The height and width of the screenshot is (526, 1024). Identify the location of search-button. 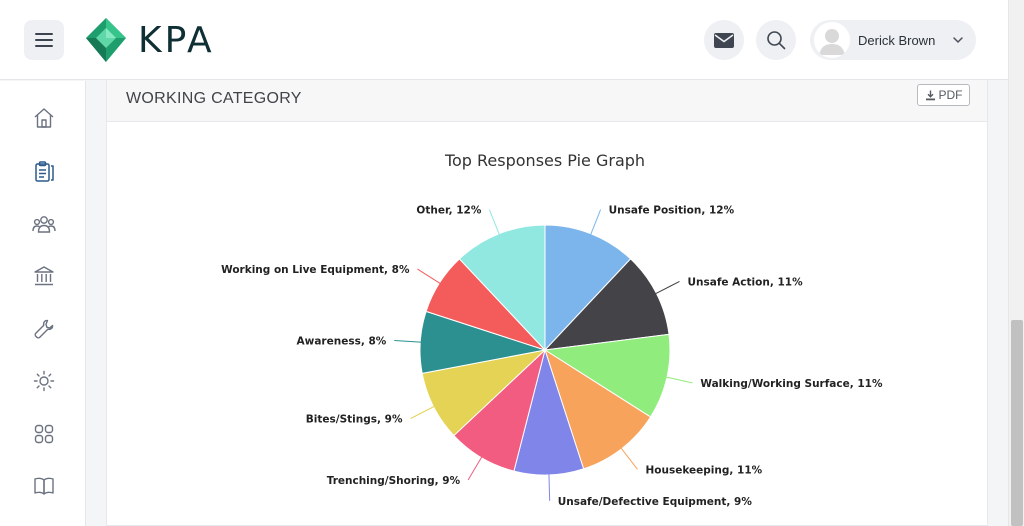
(776, 40).